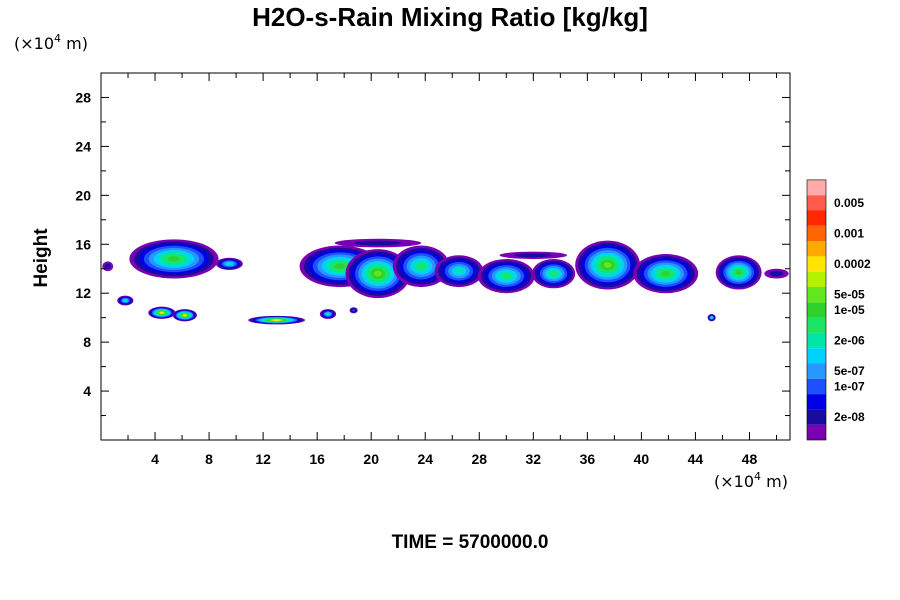 The width and height of the screenshot is (900, 600). I want to click on colorbar-label: 5e-07, so click(849, 371).